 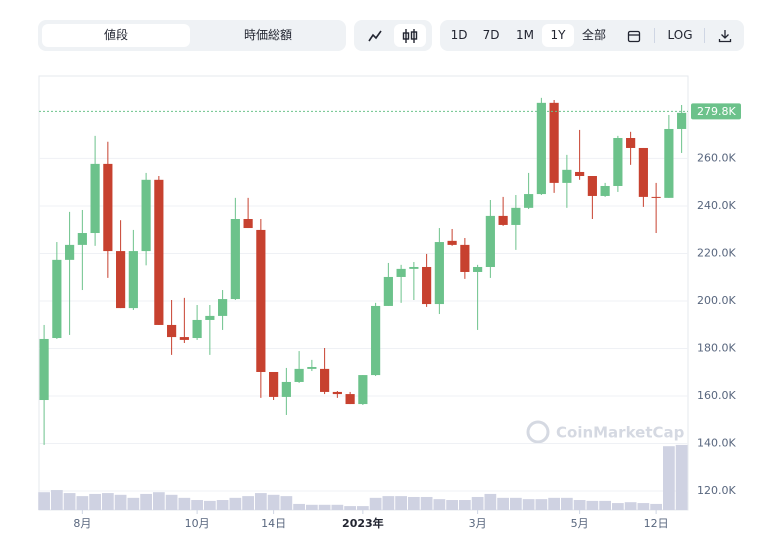 I want to click on x-tick-label: 2023年, so click(x=363, y=523).